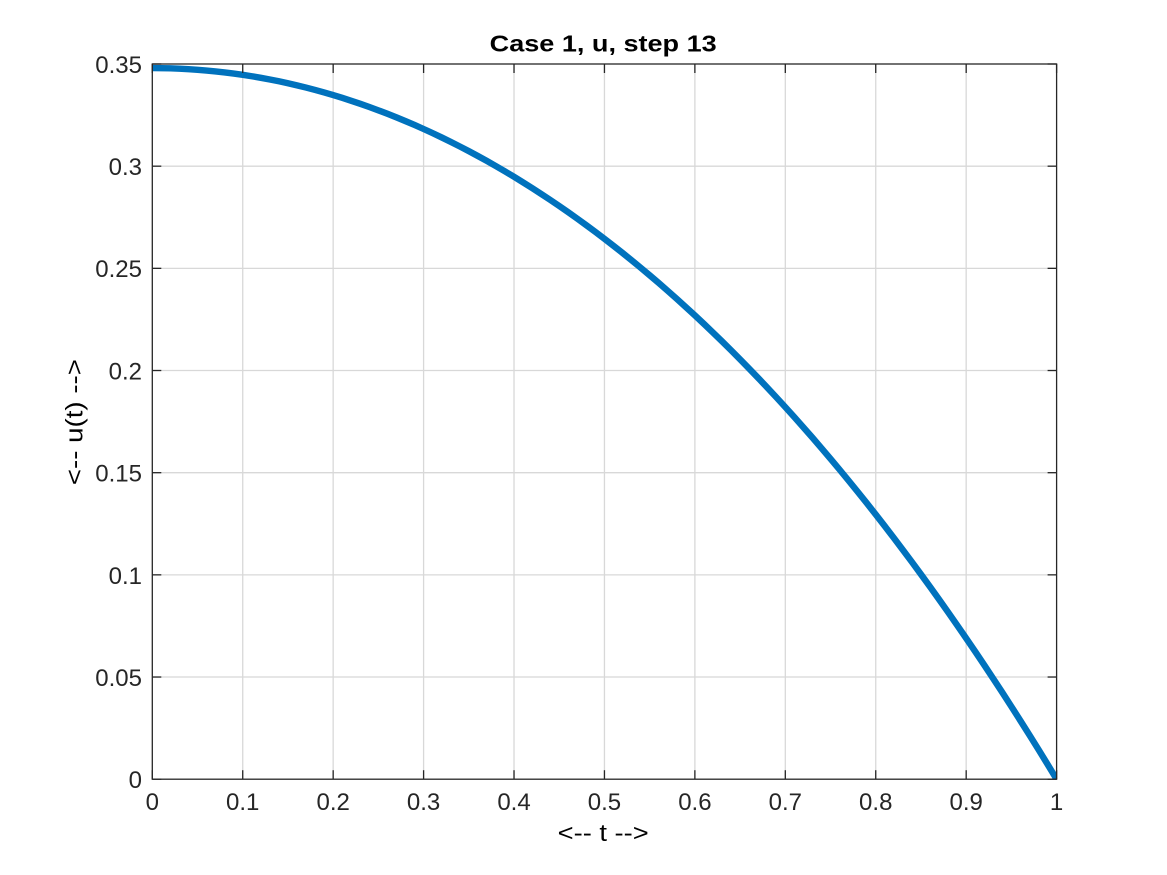 This screenshot has height=875, width=1167. I want to click on svg-text: <-- u(t) -->, so click(75, 422).